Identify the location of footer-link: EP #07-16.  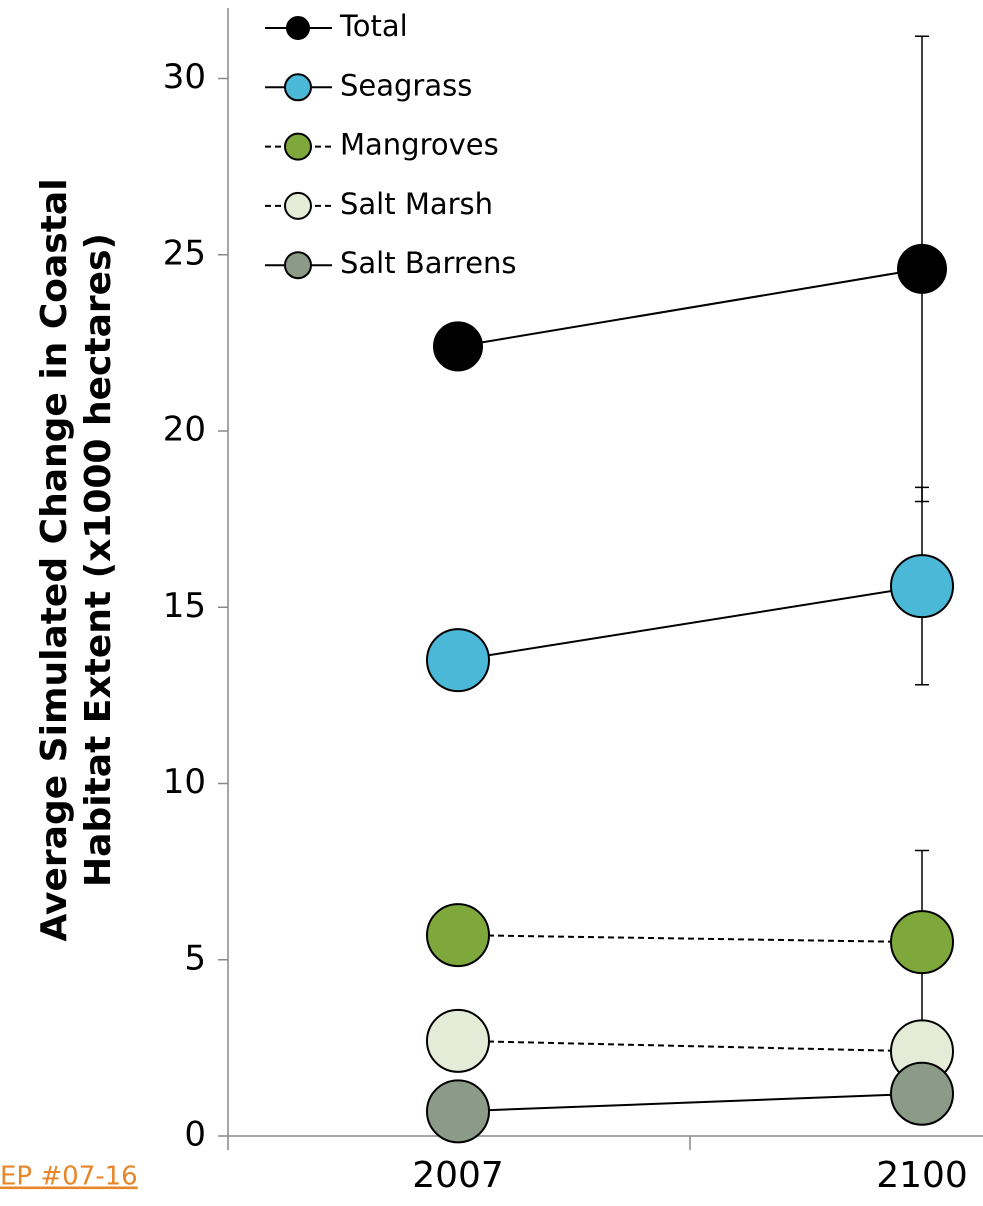
(69, 1177).